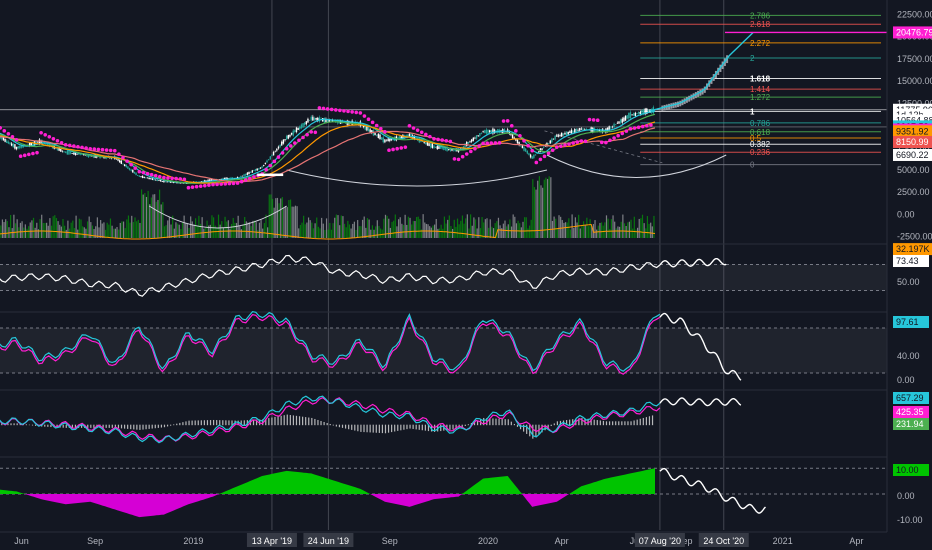 This screenshot has width=932, height=550. Describe the element at coordinates (443, 416) in the screenshot. I see `macd-pane` at that location.